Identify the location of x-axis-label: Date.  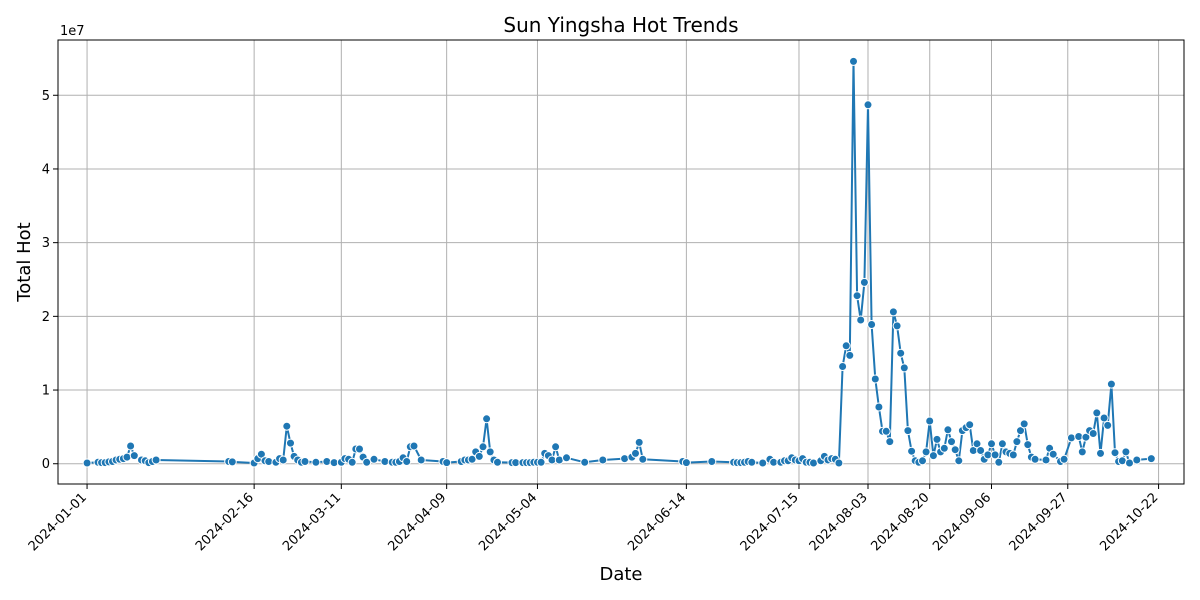
(620, 574).